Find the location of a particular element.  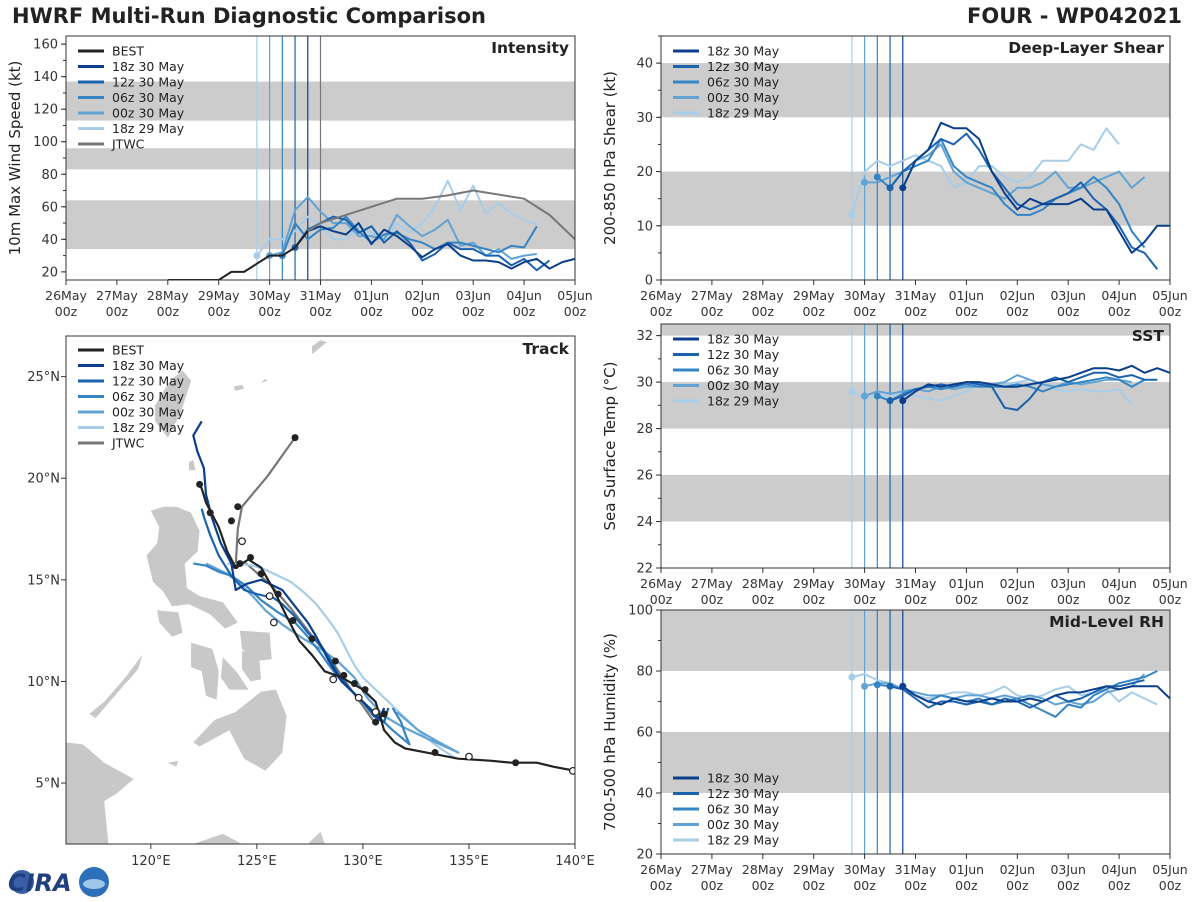

track-panel-title: Track is located at coordinates (546, 349).